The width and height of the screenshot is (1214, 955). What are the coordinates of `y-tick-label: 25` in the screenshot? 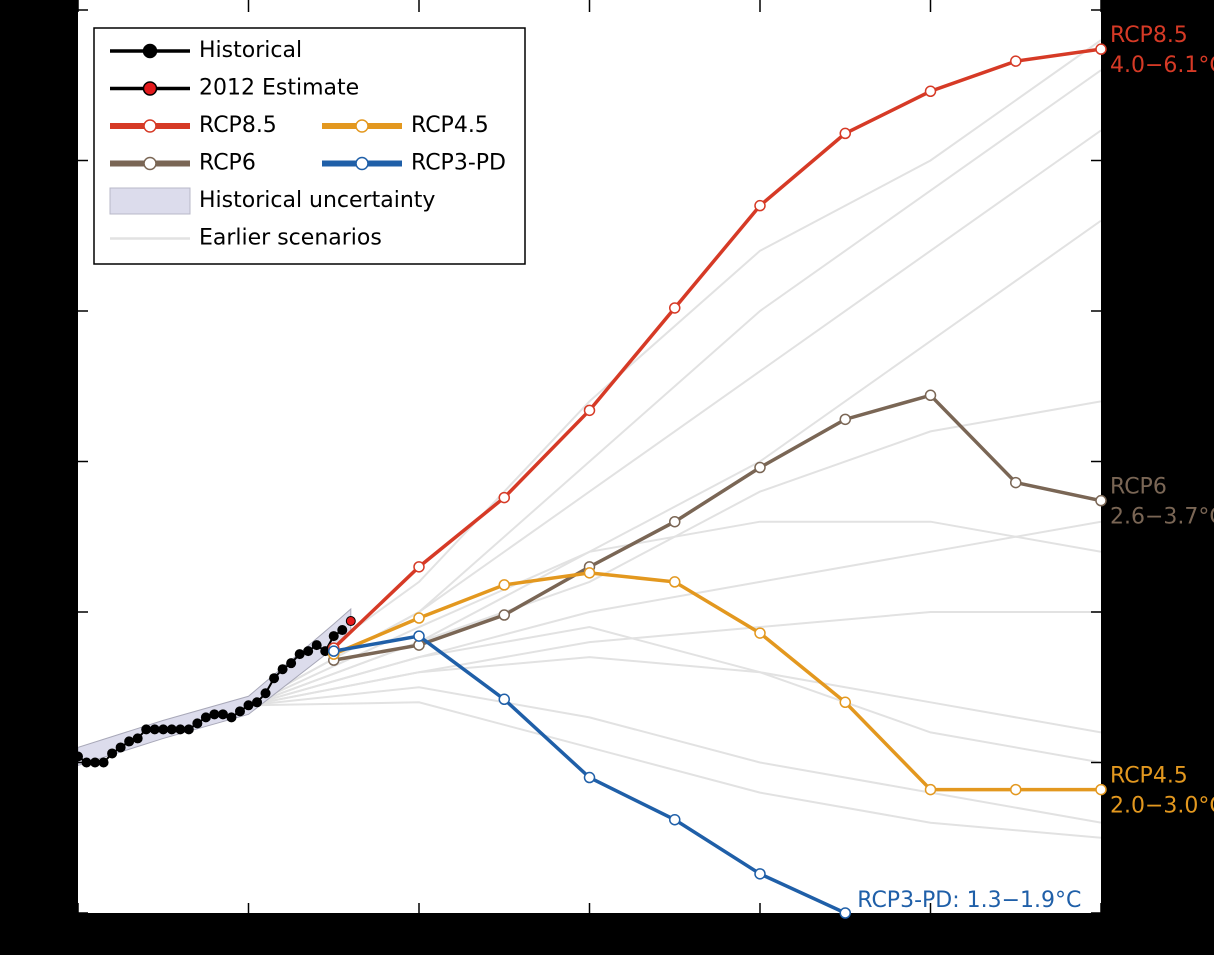 It's located at (56, 160).